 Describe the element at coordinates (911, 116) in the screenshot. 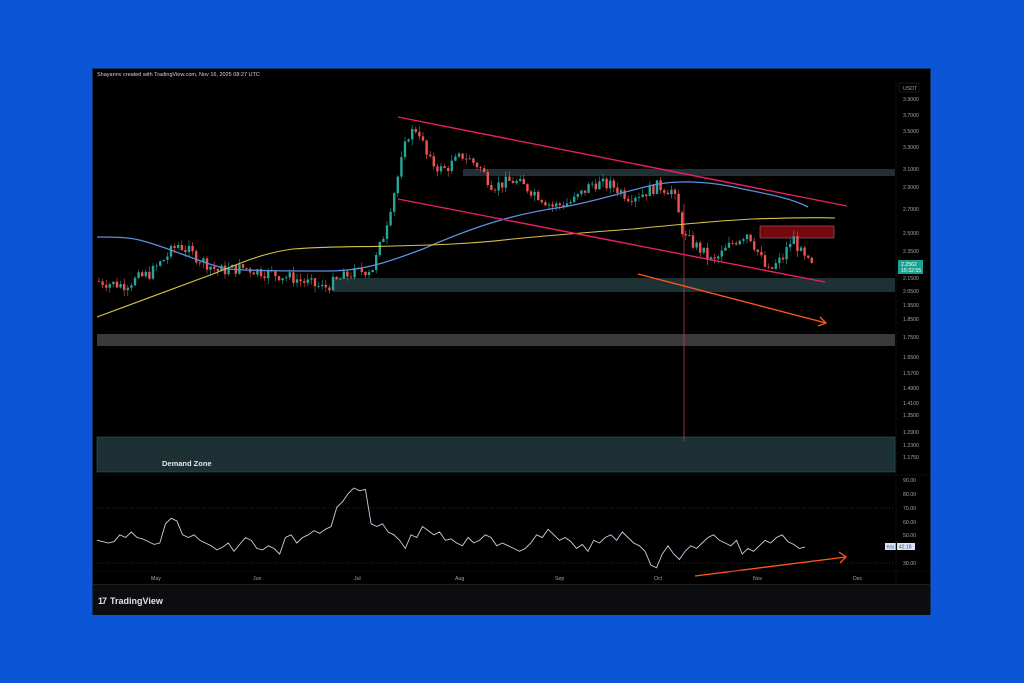

I see `price-tick-label: 3.7000` at that location.